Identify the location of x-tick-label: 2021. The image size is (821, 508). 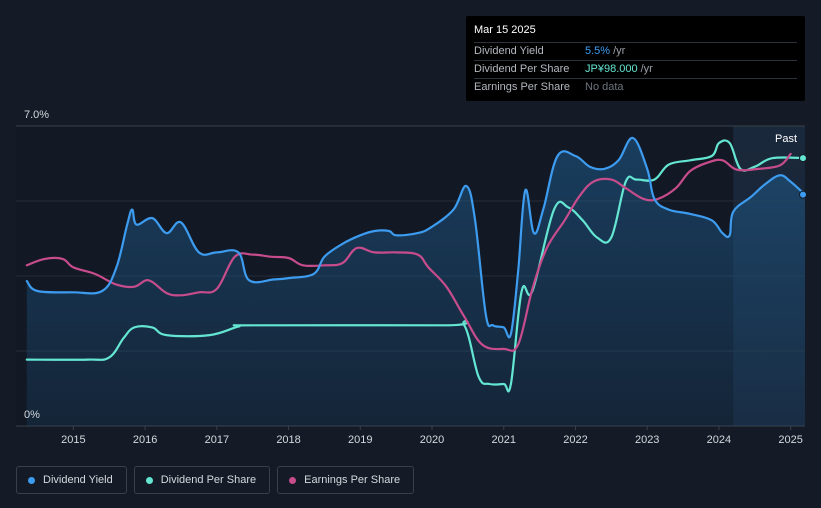
(504, 440).